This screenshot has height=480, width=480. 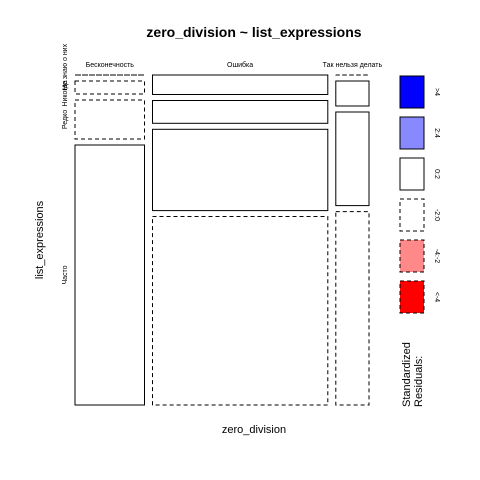 I want to click on y-axis-label: list_expressions, so click(x=40, y=239).